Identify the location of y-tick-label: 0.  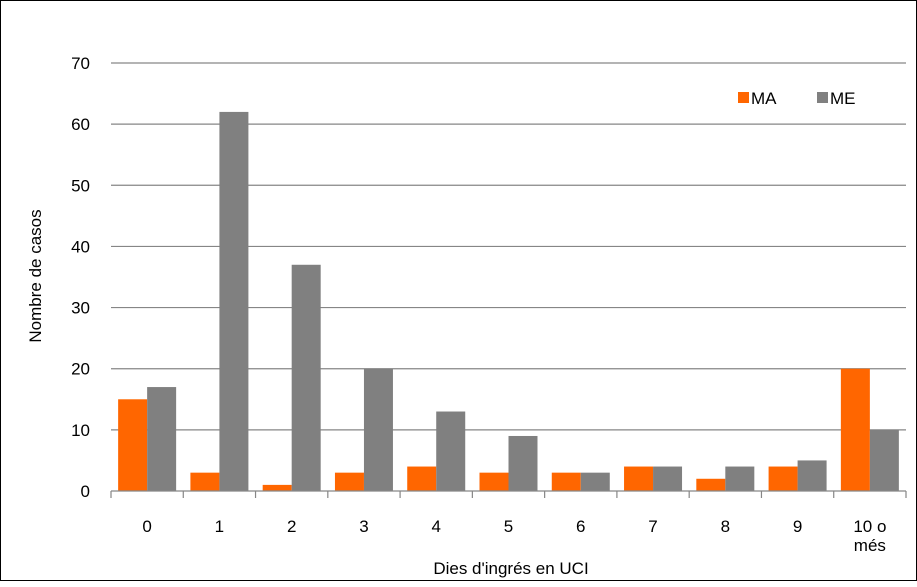
(85, 491).